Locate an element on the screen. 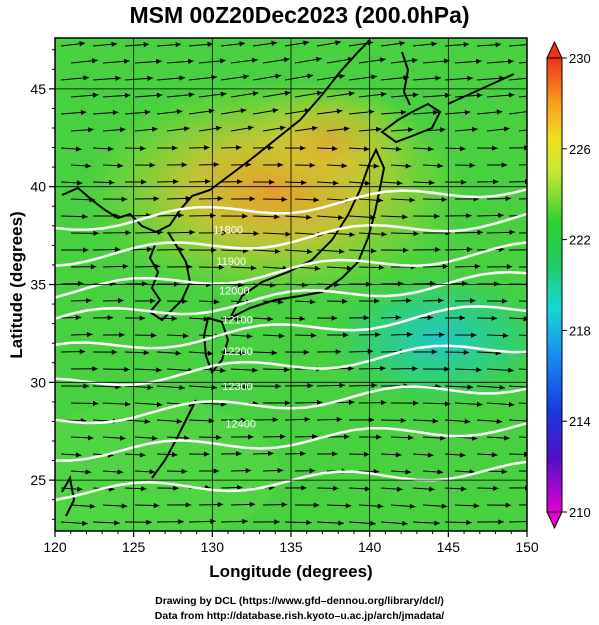 This screenshot has height=625, width=599. wind-vector is located at coordinates (517, 113).